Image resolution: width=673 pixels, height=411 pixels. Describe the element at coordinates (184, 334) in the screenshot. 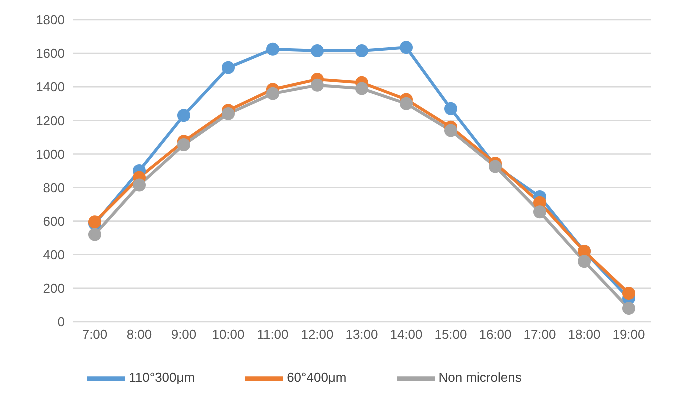

I see `x-tick-label: 9:00` at that location.